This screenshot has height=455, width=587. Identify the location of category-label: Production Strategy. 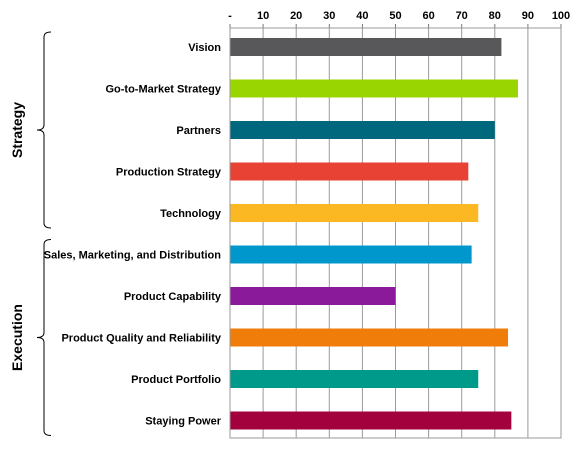
(169, 173).